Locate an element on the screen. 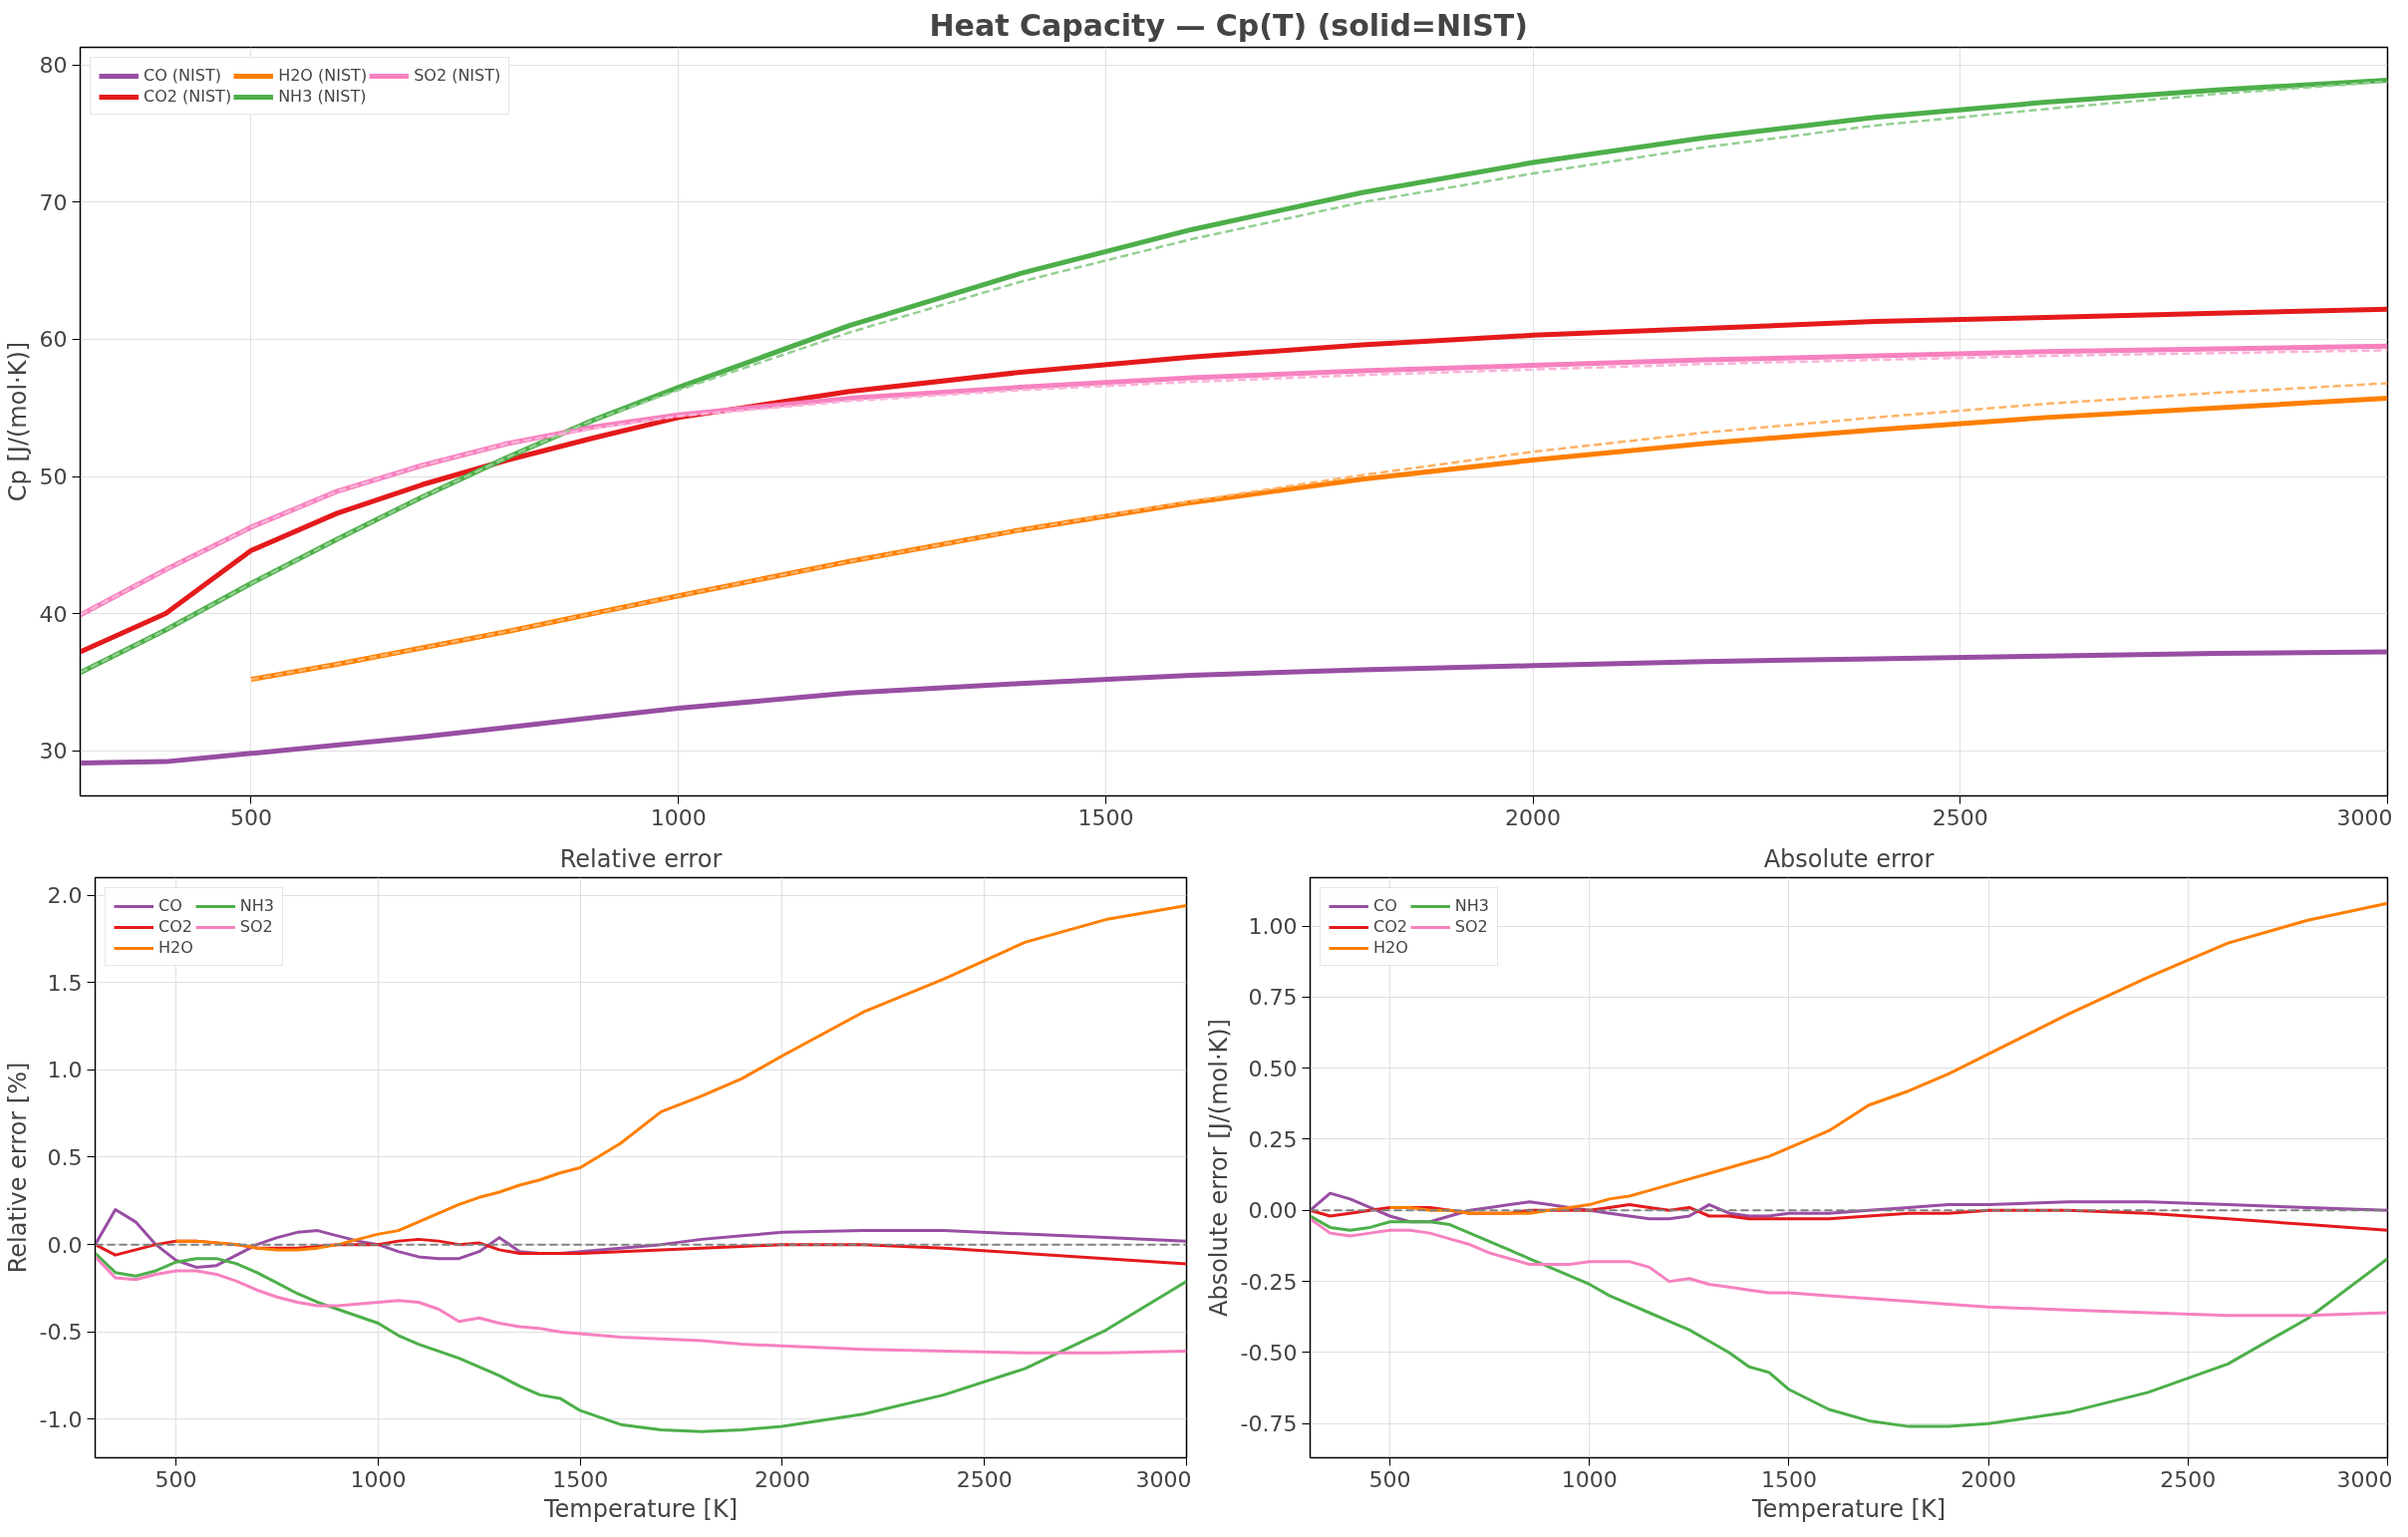 This screenshot has width=2408, height=1537. legend-label: CO (NIST) is located at coordinates (182, 75).